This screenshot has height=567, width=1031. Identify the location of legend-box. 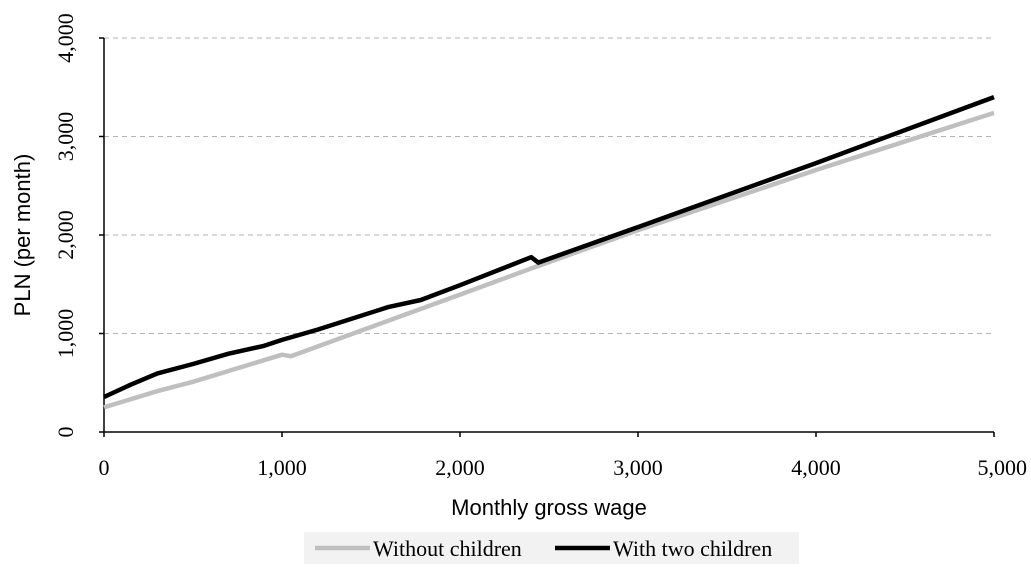
(551, 548).